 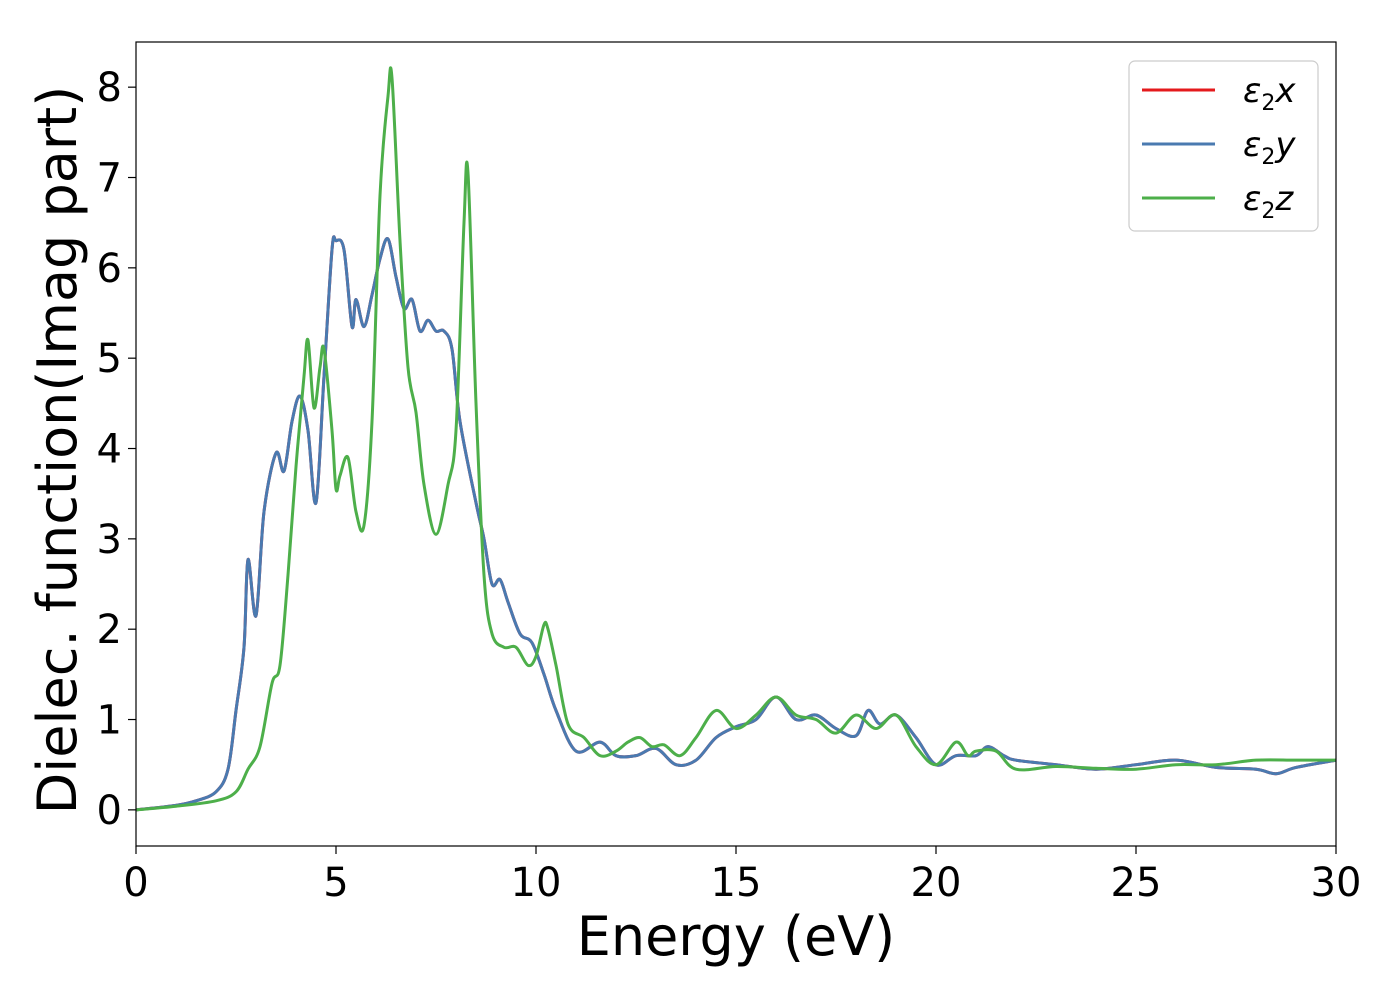 I want to click on x-axis-title: Energy (eV), so click(x=736, y=936).